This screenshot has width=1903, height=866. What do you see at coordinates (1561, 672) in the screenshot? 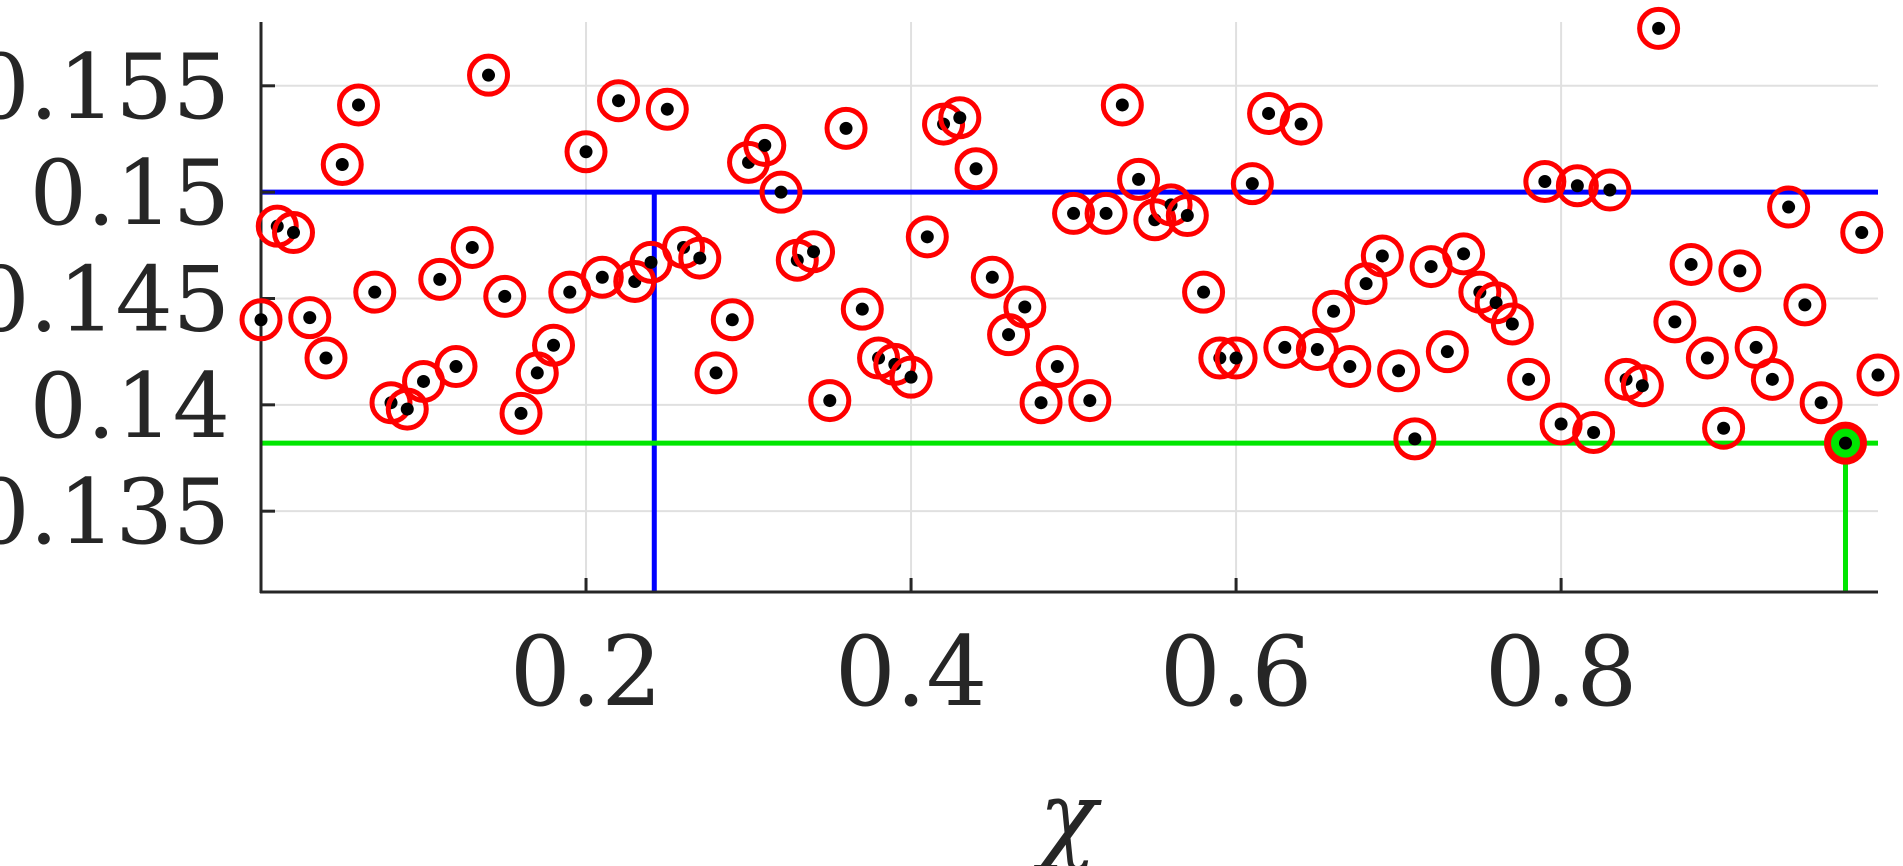
I see `x-tick-label-3: 0.8` at bounding box center [1561, 672].